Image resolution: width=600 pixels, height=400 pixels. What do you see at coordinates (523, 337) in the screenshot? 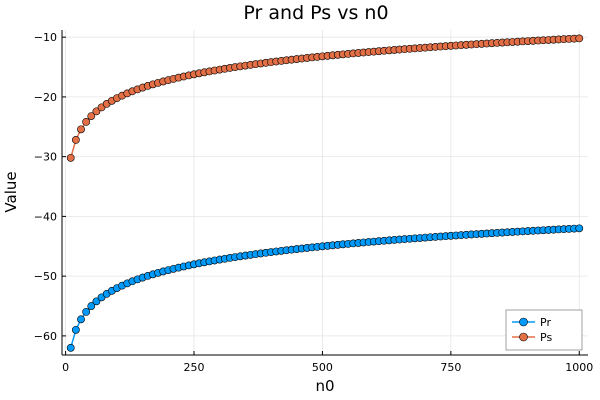
I see `legend-marker-ps` at bounding box center [523, 337].